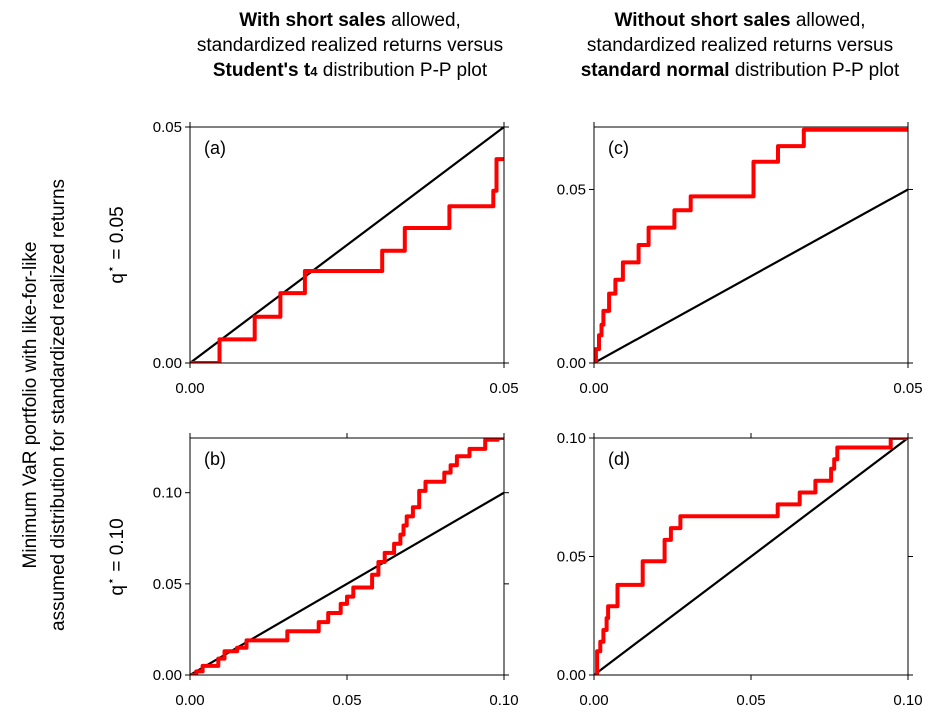 The image size is (930, 712). Describe the element at coordinates (115, 556) in the screenshot. I see `row-label-q010: q⋆ = 0.10` at that location.